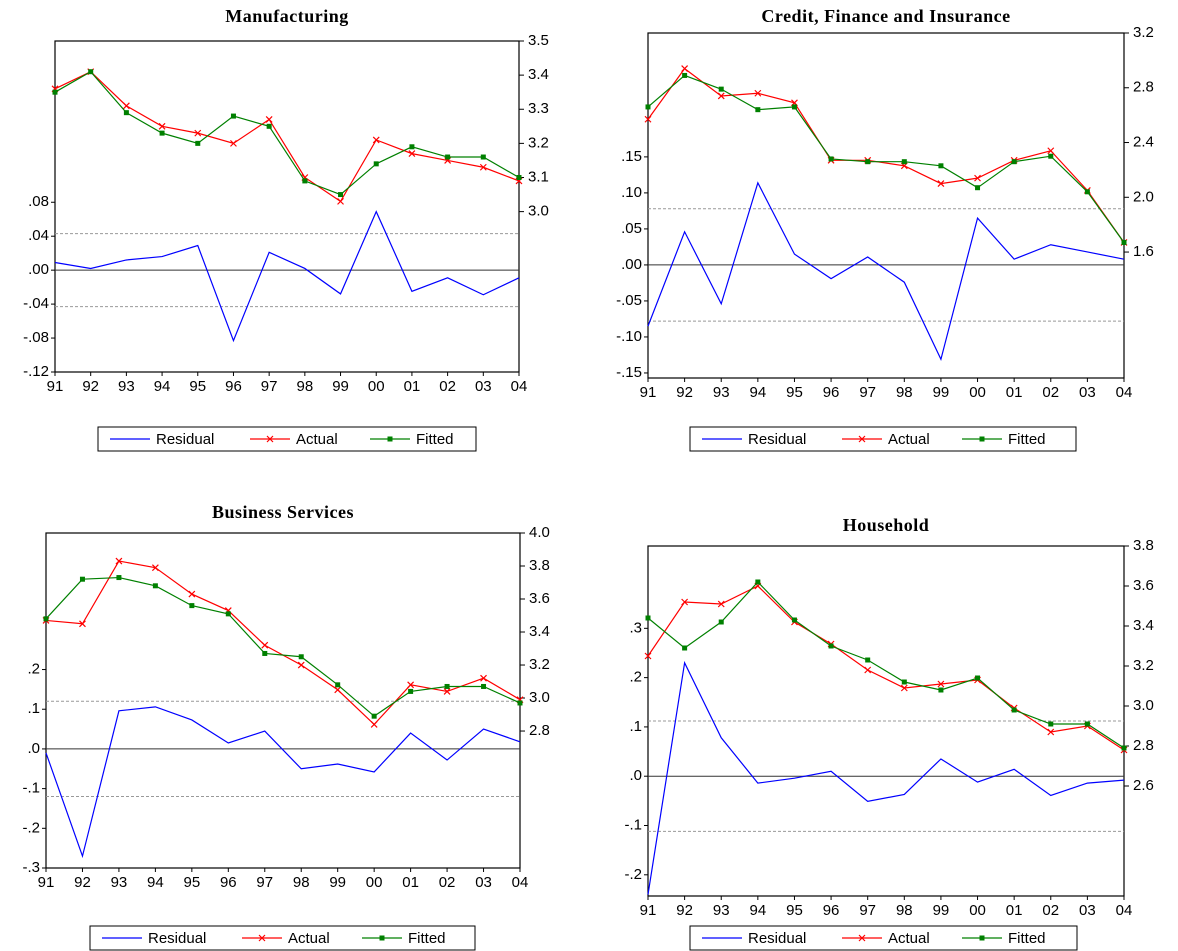 The image size is (1178, 951). I want to click on x-tick-label: 03, so click(483, 386).